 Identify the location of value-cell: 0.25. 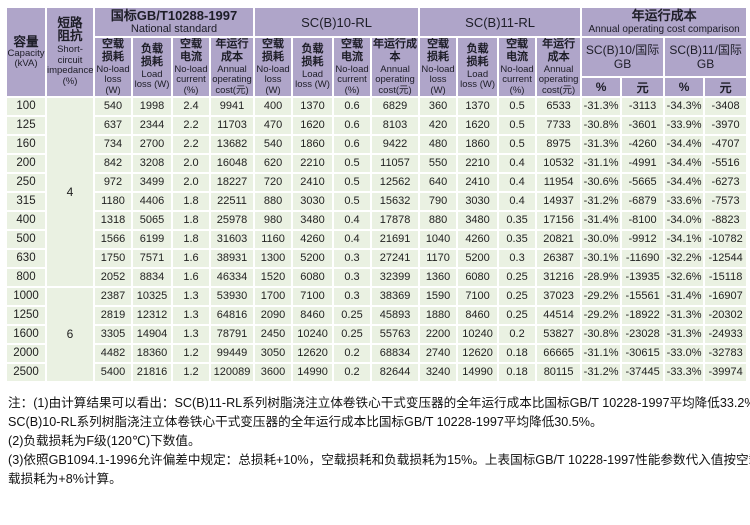
(517, 315).